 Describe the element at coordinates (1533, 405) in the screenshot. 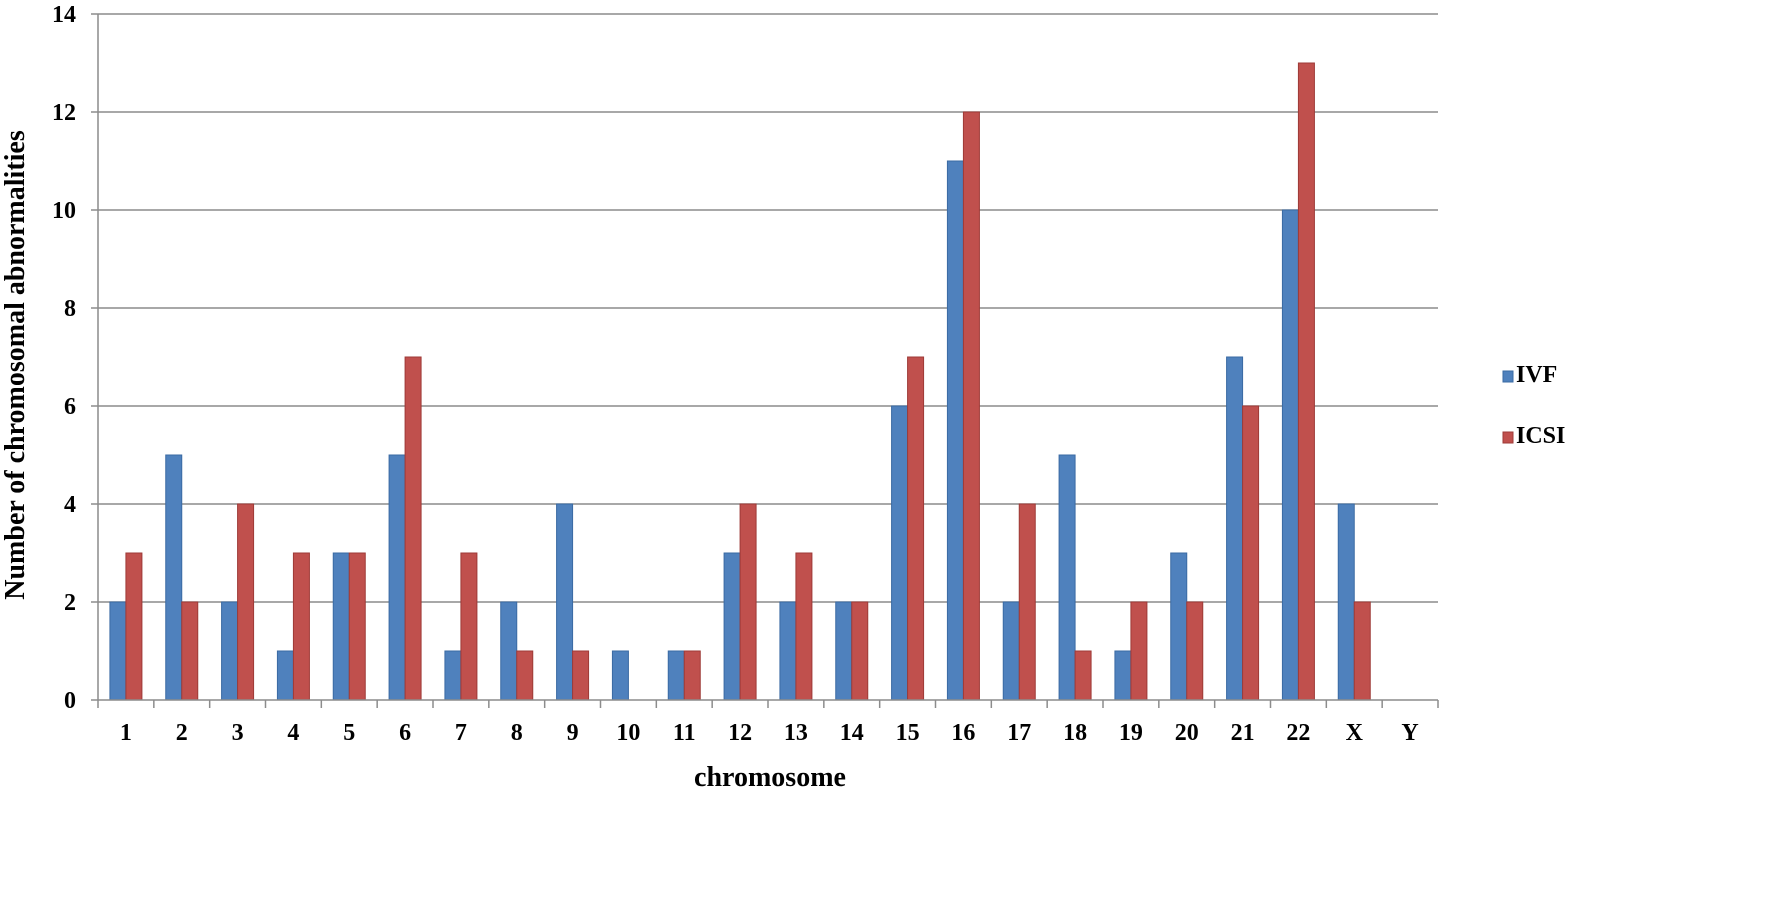

I see `legend: IVF ICSI` at that location.